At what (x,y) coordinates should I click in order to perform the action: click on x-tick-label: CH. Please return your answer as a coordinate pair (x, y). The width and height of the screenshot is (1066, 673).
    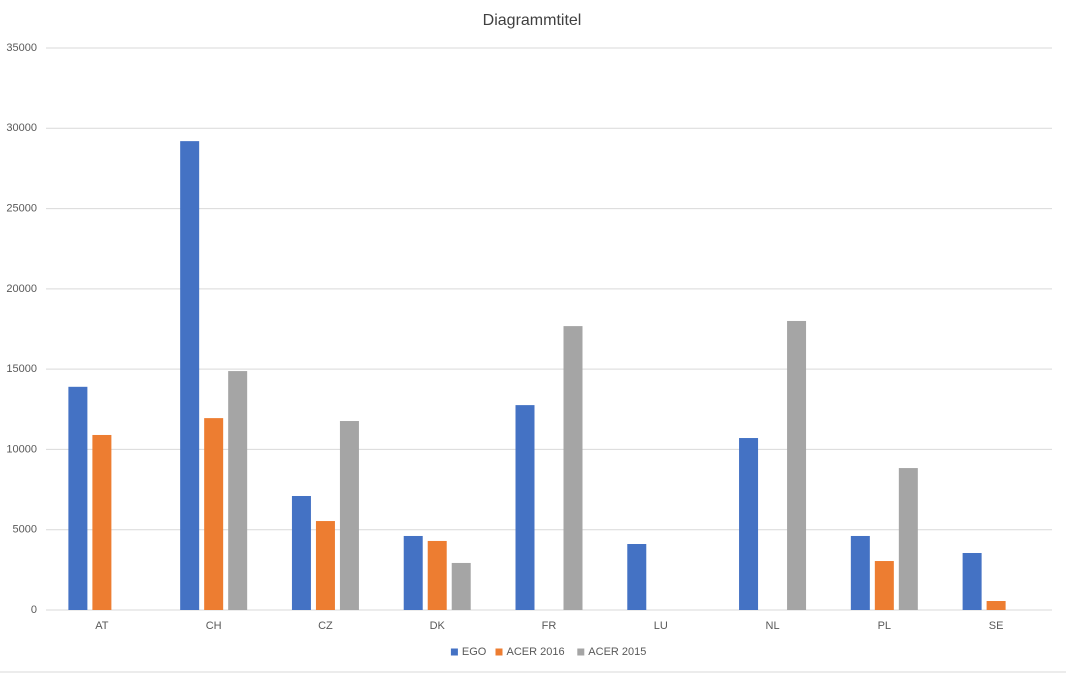
    Looking at the image, I should click on (214, 626).